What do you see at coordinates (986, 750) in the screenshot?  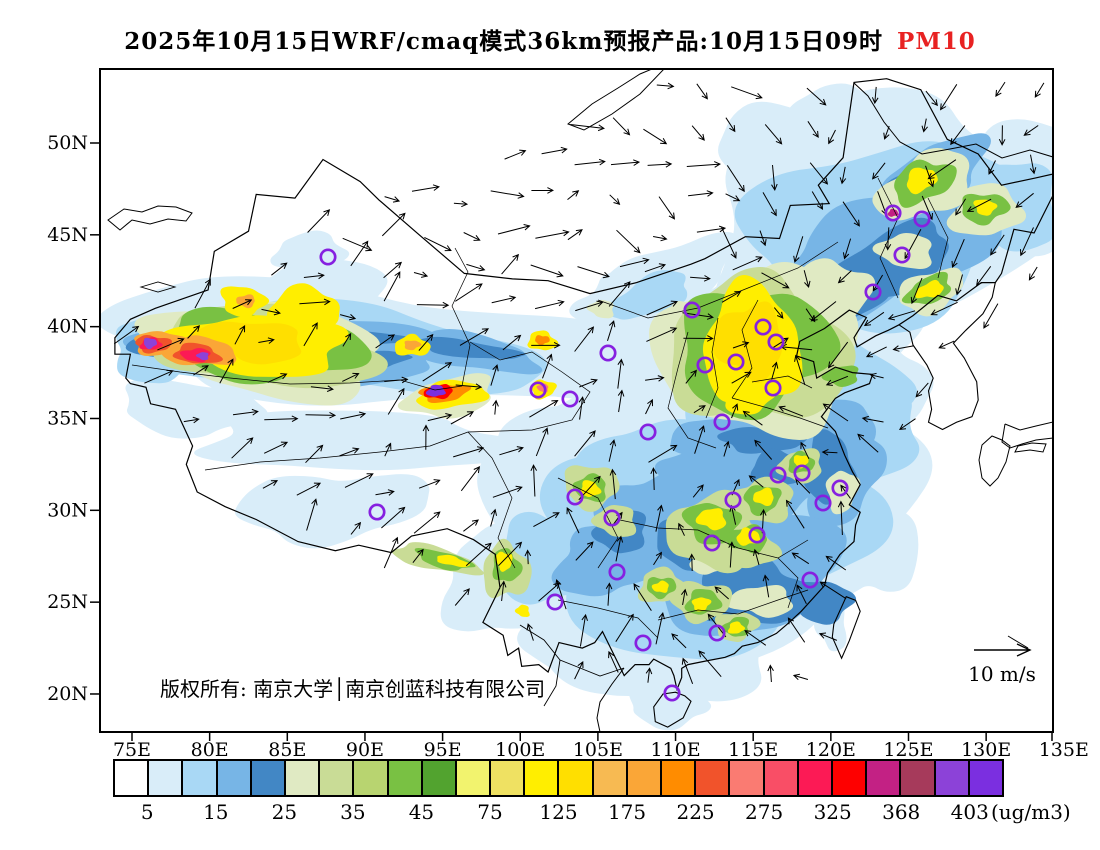 I see `lon-tick-label: 130E` at bounding box center [986, 750].